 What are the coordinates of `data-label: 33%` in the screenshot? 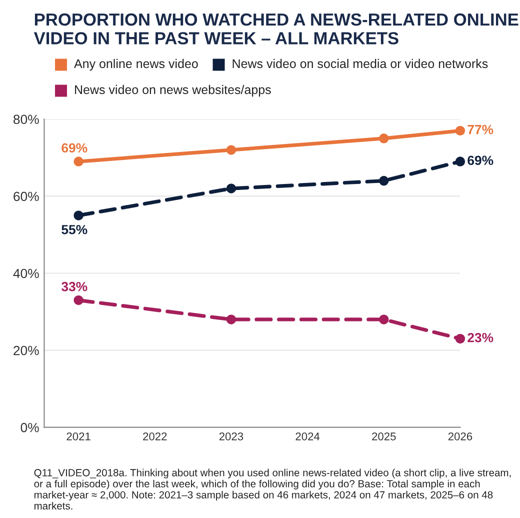 It's located at (74, 287).